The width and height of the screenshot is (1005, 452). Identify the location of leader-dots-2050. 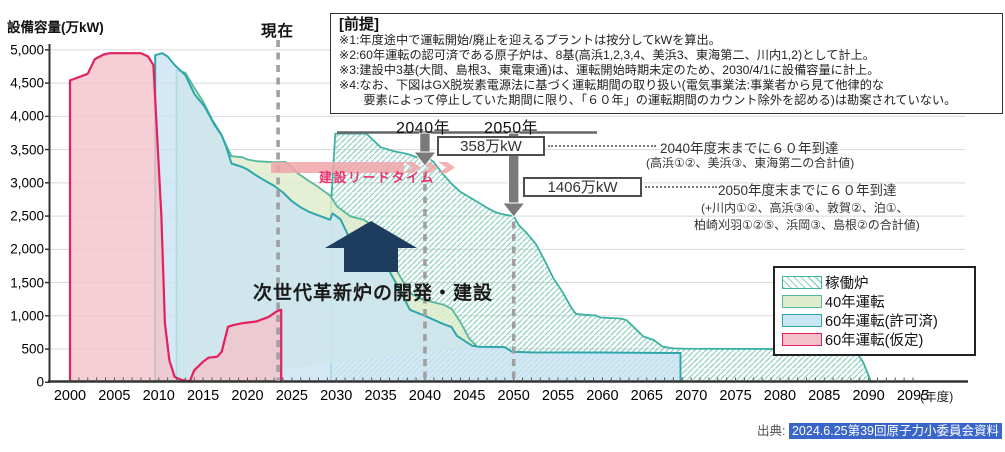
(681, 187).